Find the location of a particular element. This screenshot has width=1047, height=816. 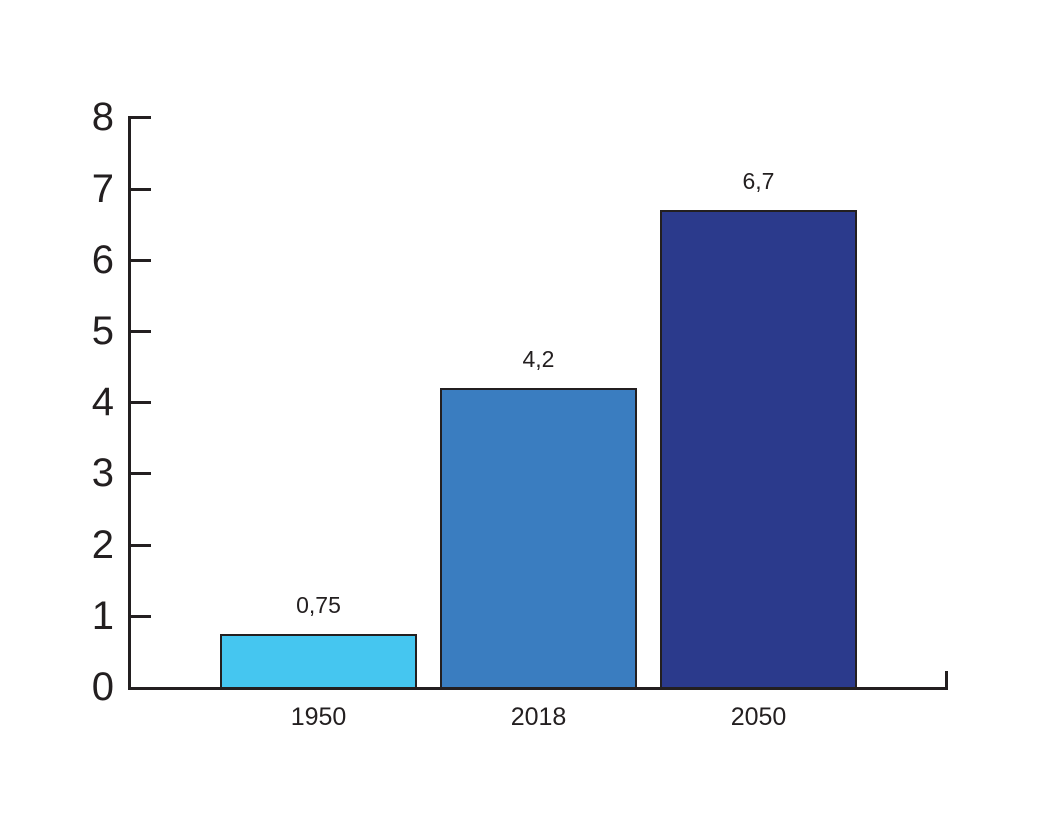

y-tick-label: 6 is located at coordinates (102, 259).